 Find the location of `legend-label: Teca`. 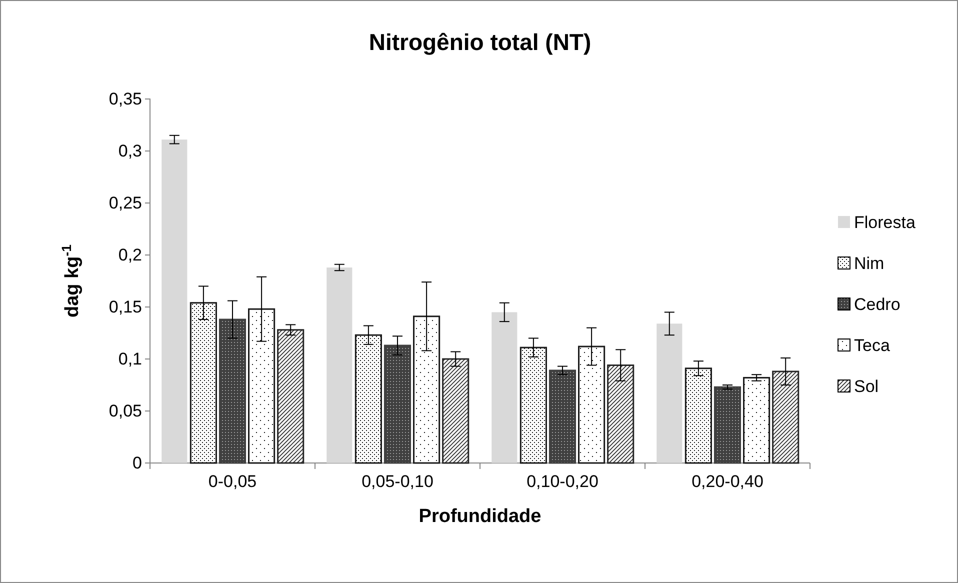

legend-label: Teca is located at coordinates (872, 345).